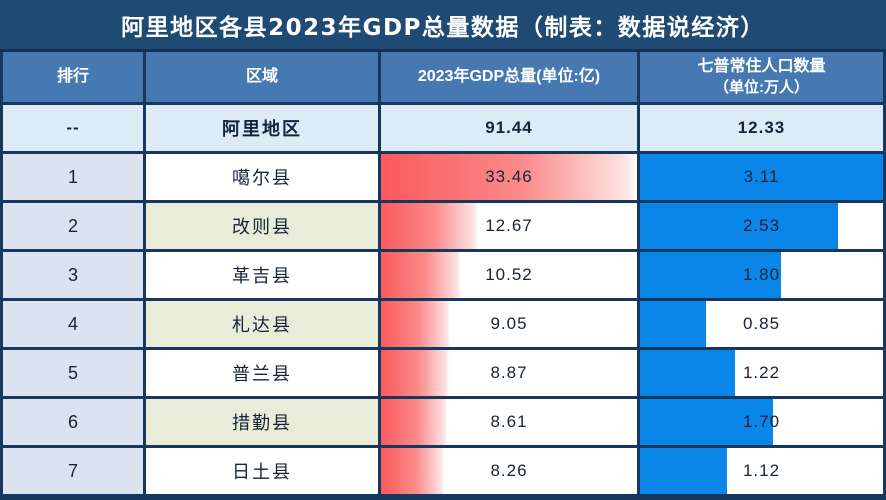 This screenshot has height=500, width=886. I want to click on column-header-population-label-line1: 七普常住人口数量, so click(761, 67).